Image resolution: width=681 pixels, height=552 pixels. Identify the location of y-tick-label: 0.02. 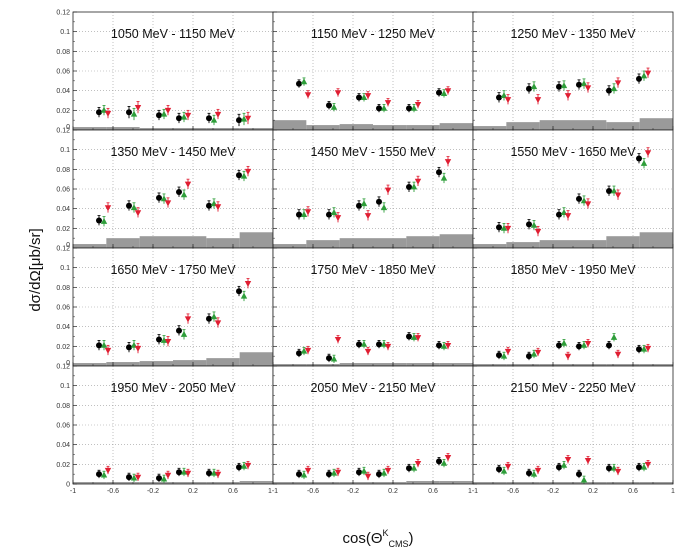
(63, 347).